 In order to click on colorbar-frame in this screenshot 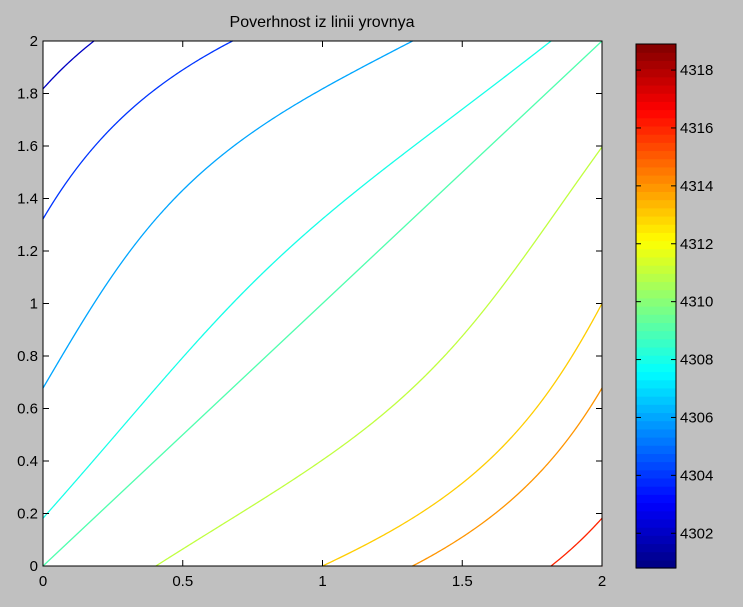, I will do `click(656, 306)`.